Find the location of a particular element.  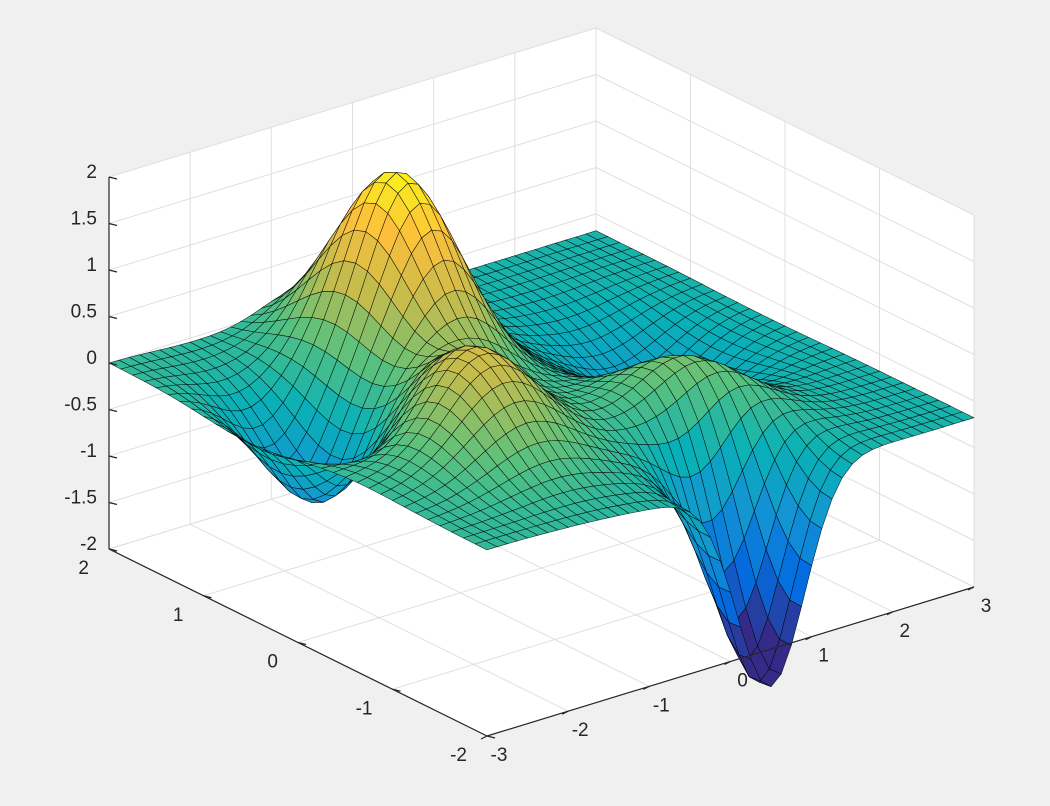

y-tick-label: 2 is located at coordinates (83, 568).